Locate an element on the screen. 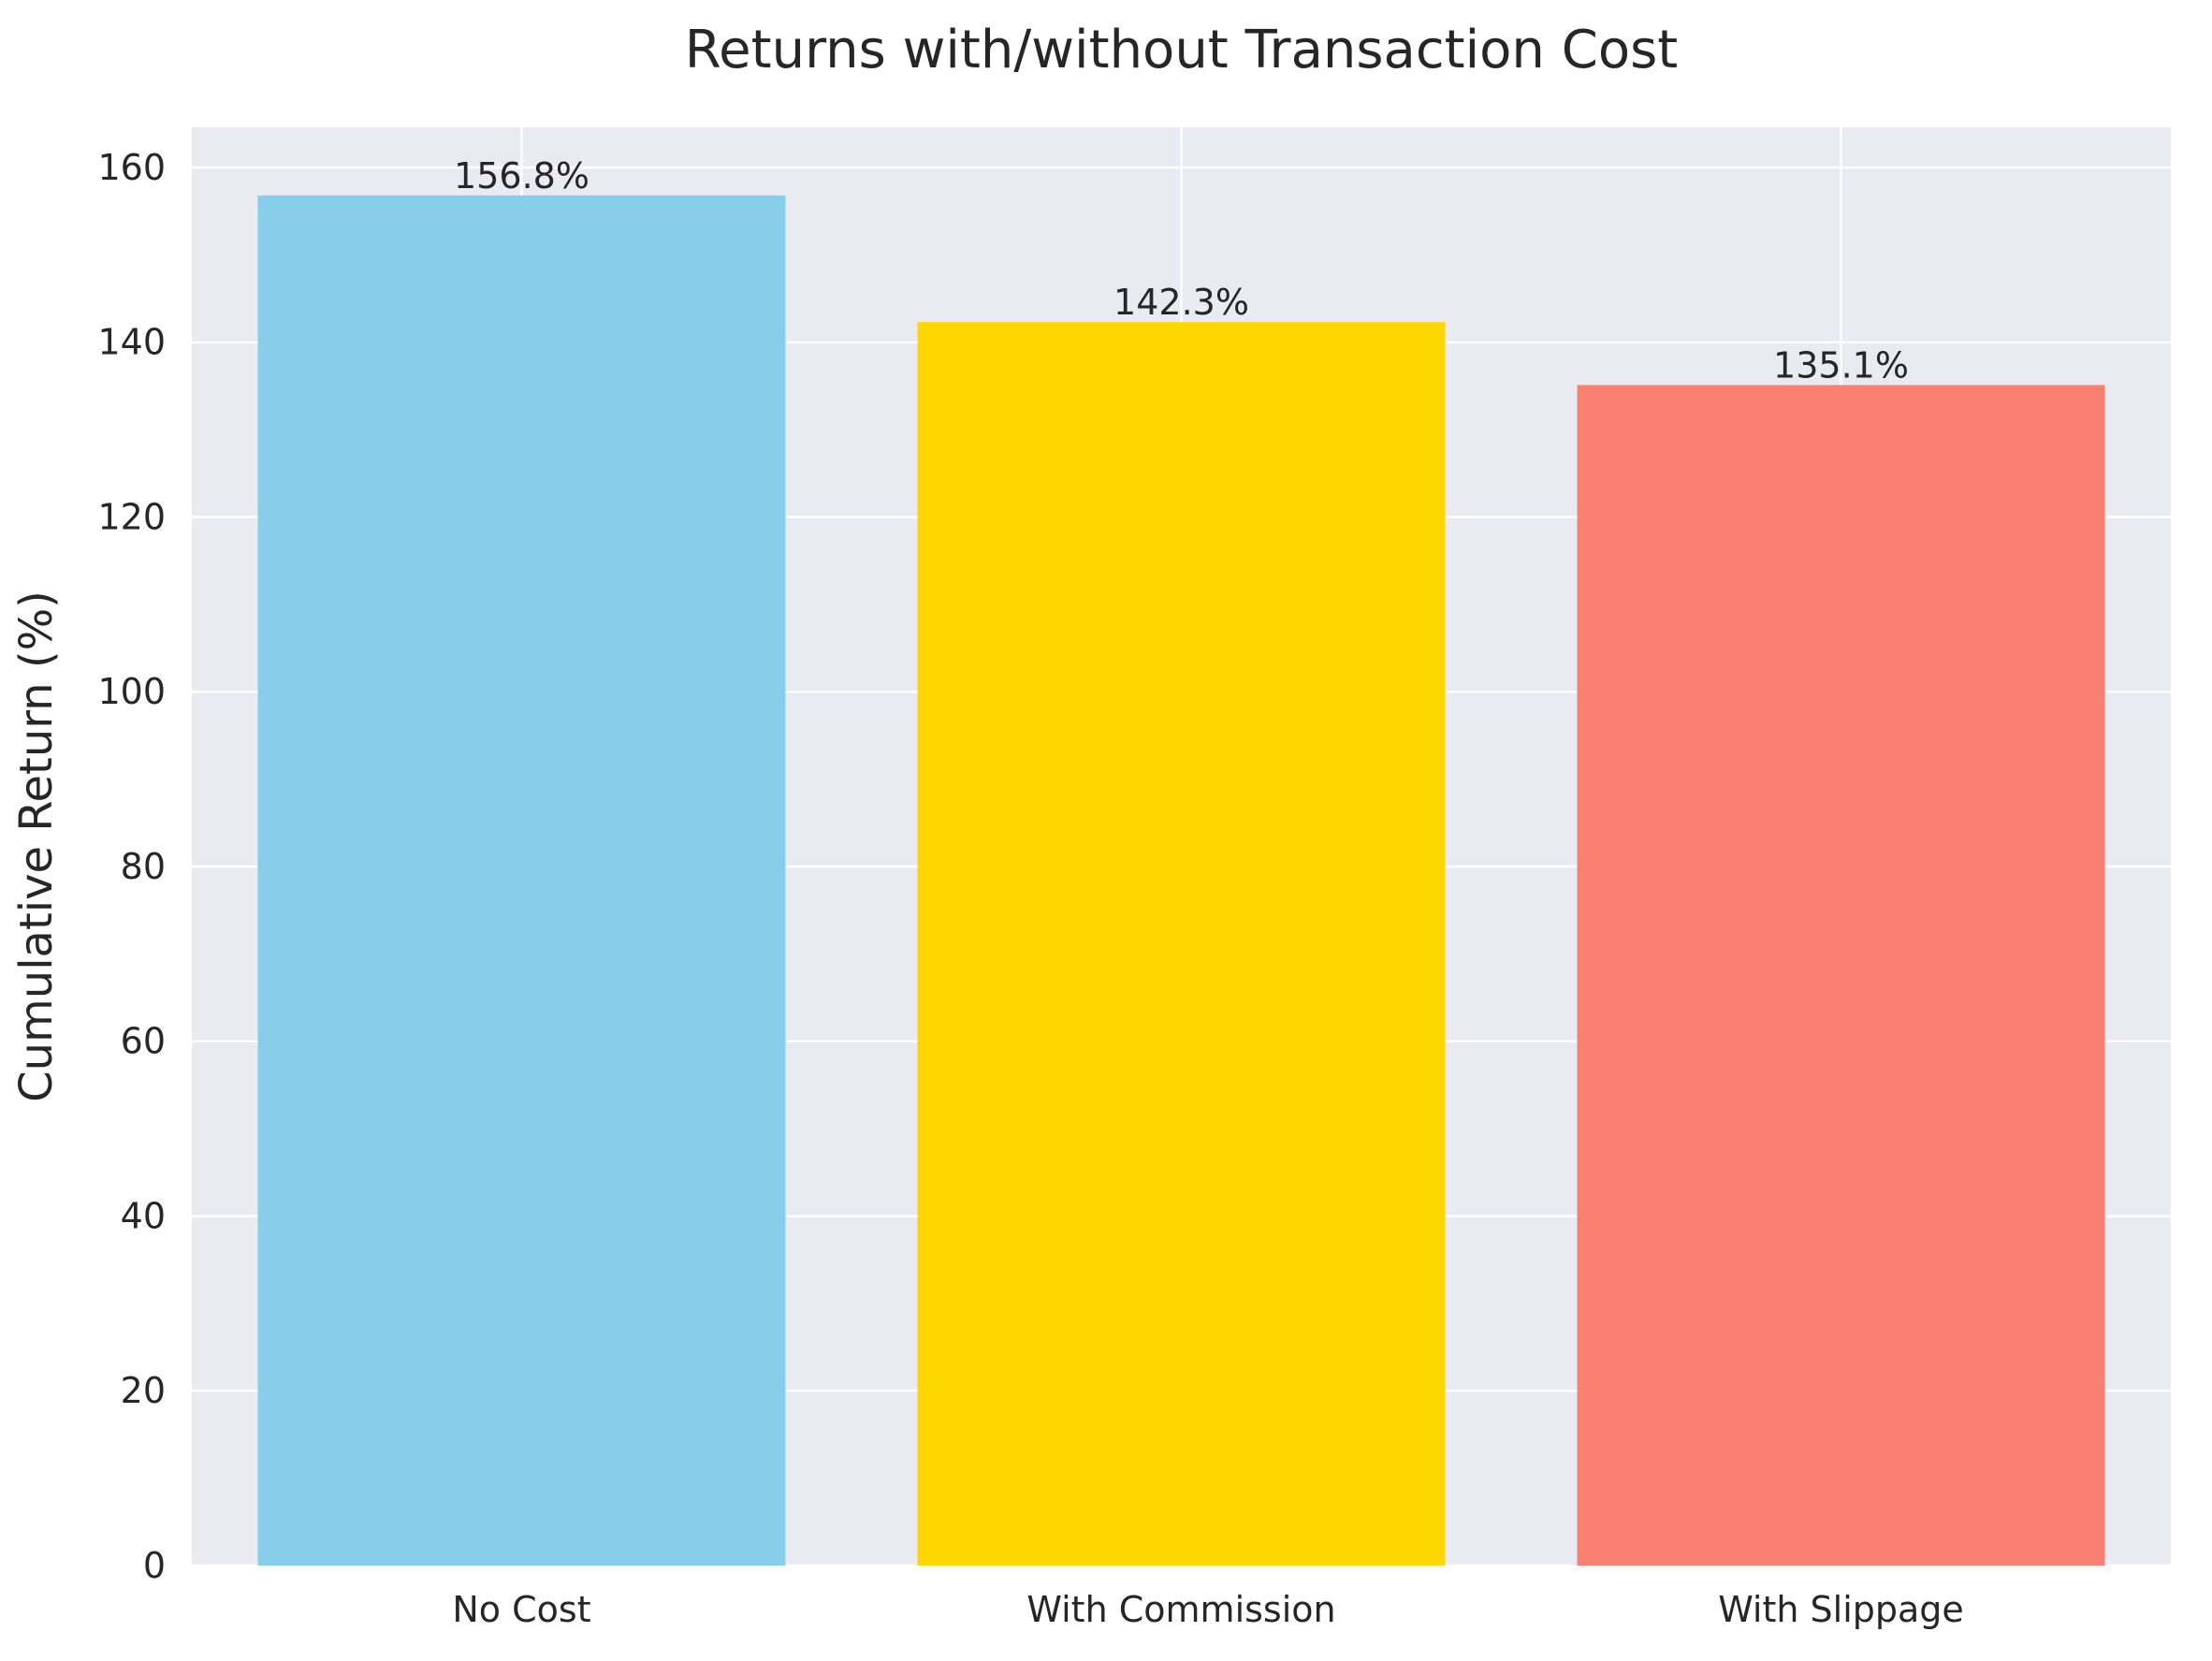 This screenshot has width=2212, height=1661. x-axis-ticks: No Cost With Commission With Slippage is located at coordinates (1207, 1609).